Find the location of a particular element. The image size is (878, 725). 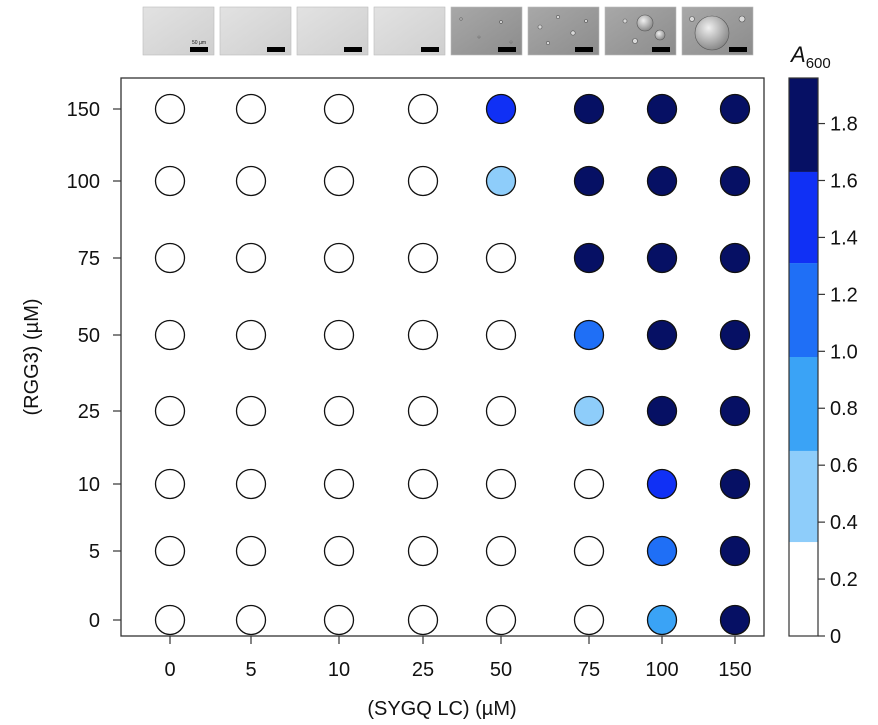

x-axis: 0 5 10 25 50 75 100 150 is located at coordinates (458, 658).